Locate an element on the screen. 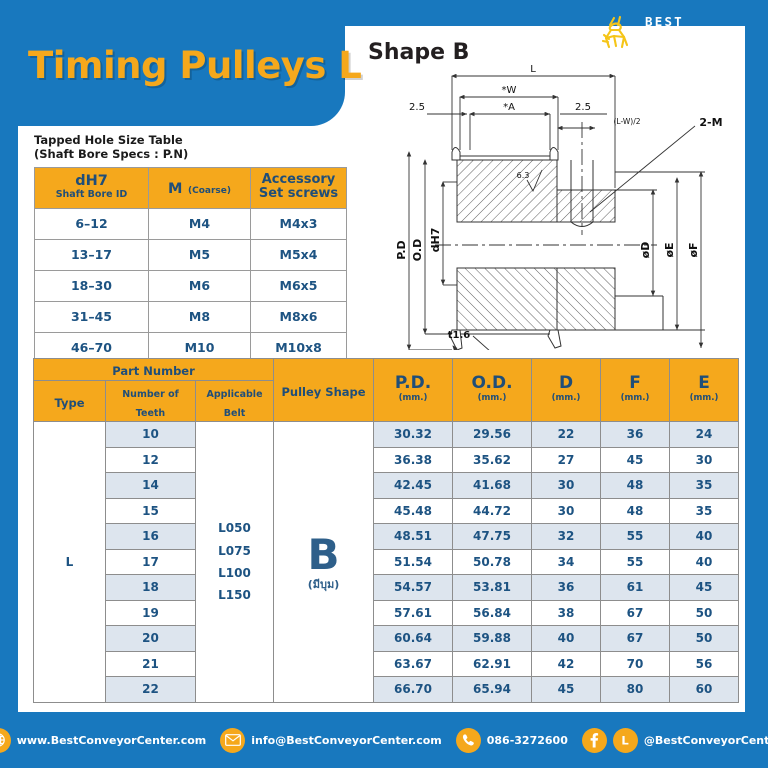  spec-cell-f: 36 is located at coordinates (635, 434).